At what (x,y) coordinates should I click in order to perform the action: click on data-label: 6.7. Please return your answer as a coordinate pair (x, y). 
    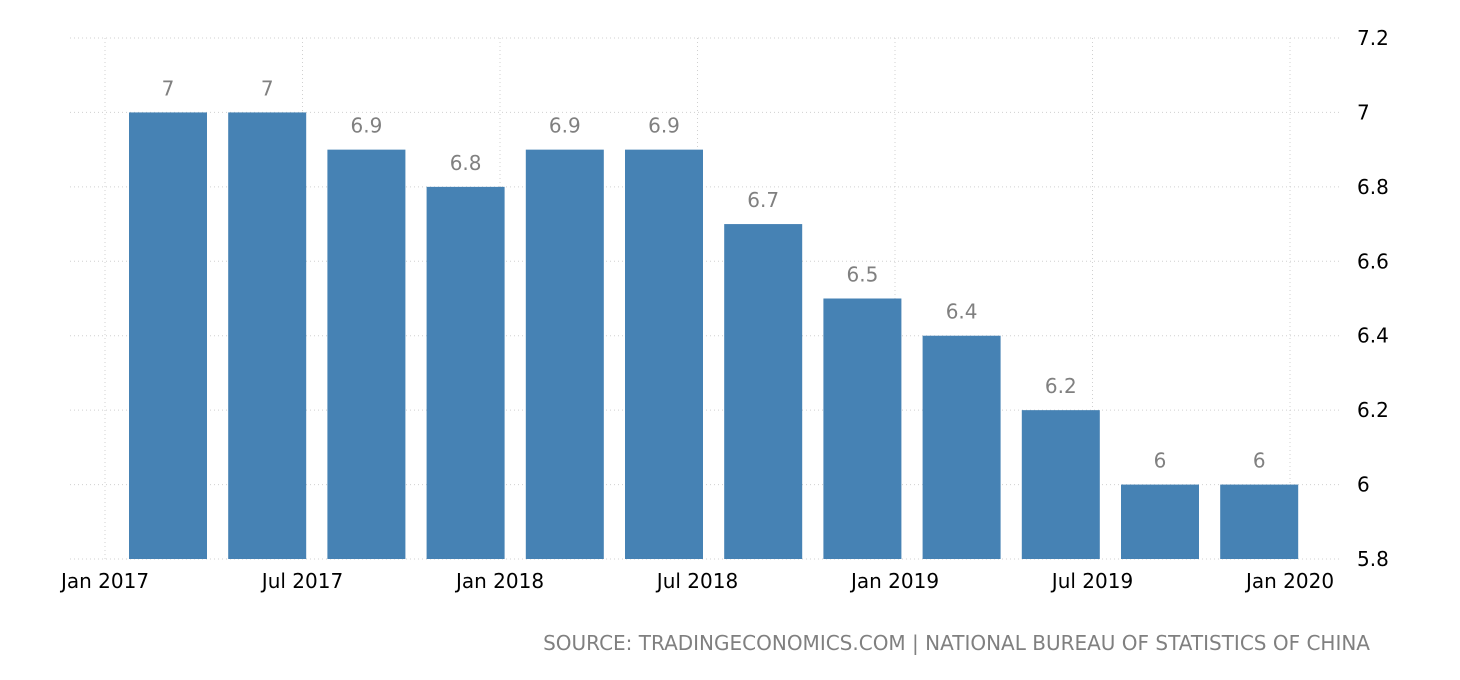
    Looking at the image, I should click on (763, 200).